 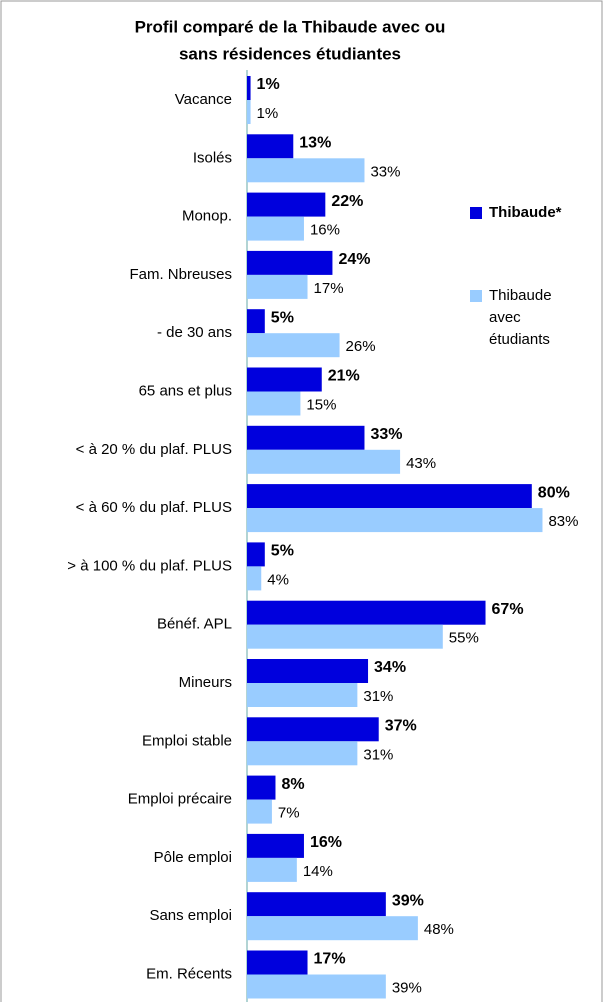 I want to click on data-label: 7%, so click(x=289, y=813).